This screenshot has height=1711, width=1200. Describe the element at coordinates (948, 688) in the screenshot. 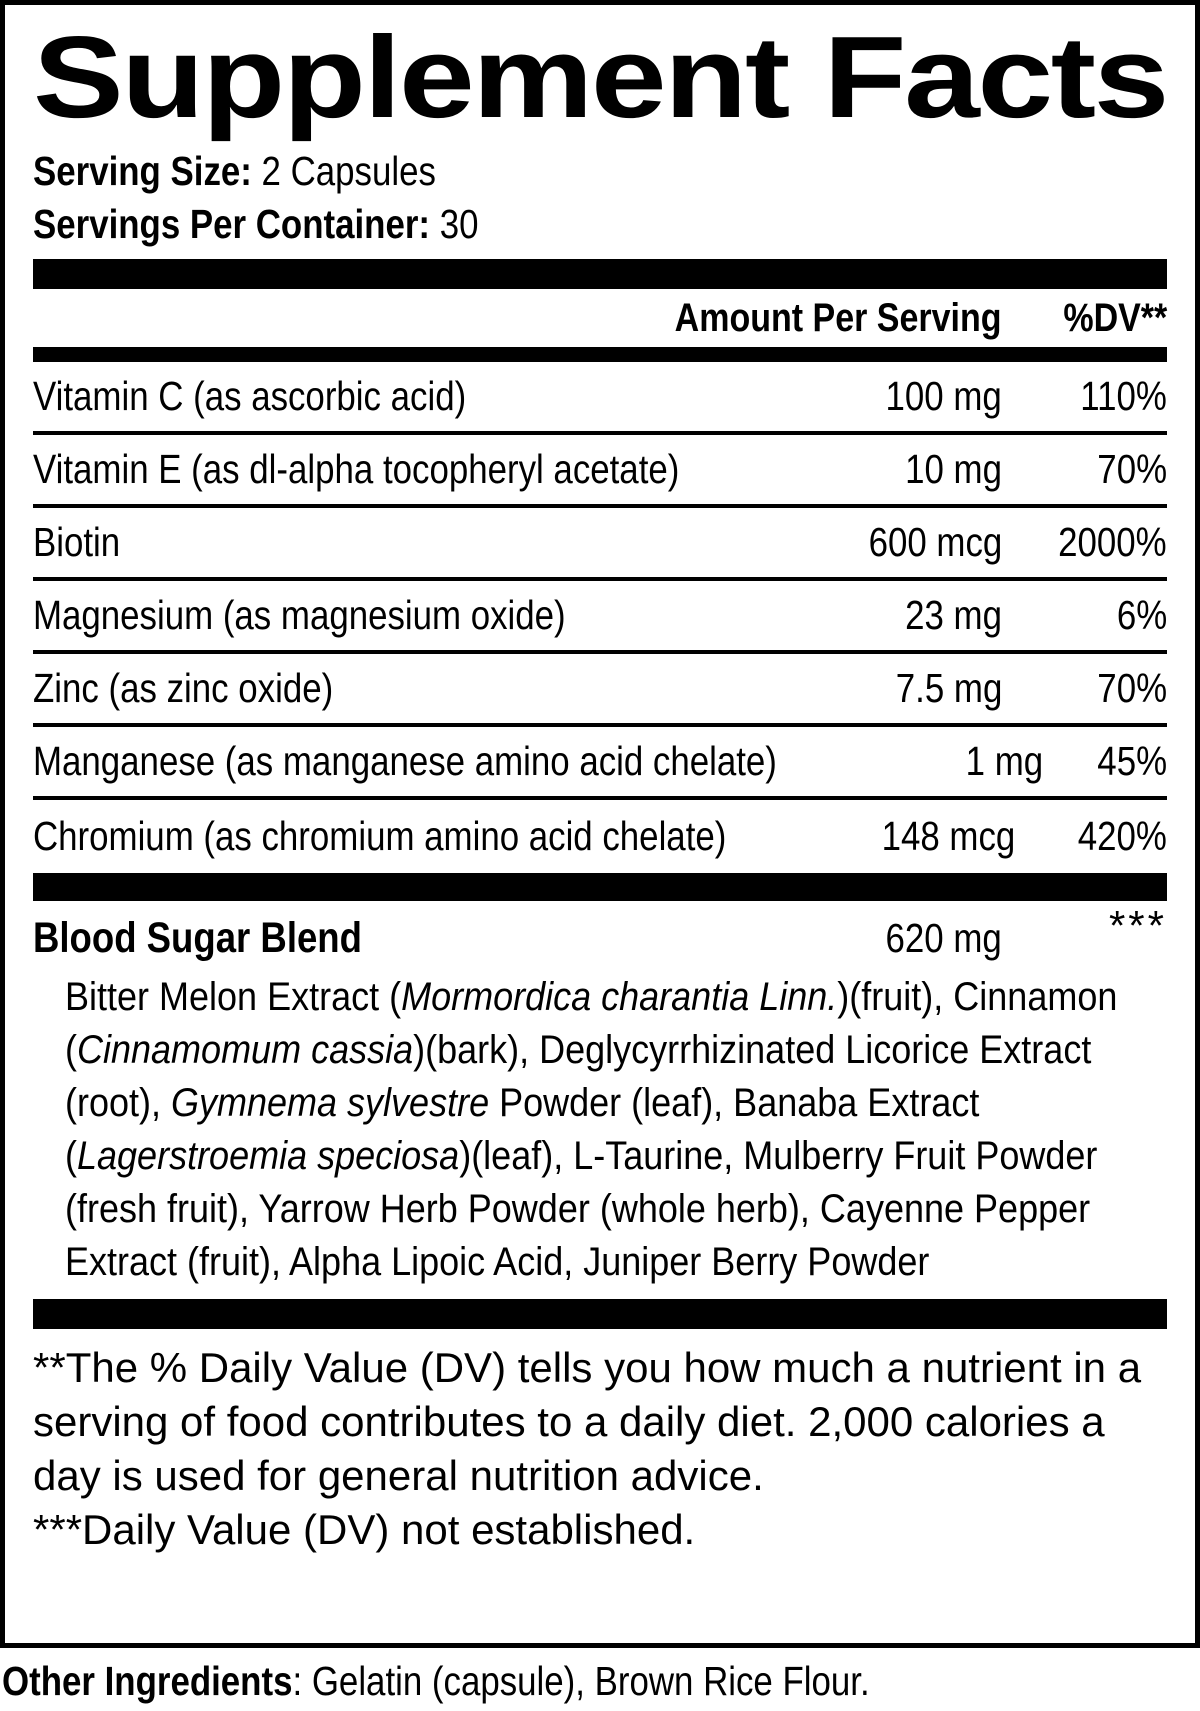

I see `nutrient-amount: 7.5 mg` at that location.